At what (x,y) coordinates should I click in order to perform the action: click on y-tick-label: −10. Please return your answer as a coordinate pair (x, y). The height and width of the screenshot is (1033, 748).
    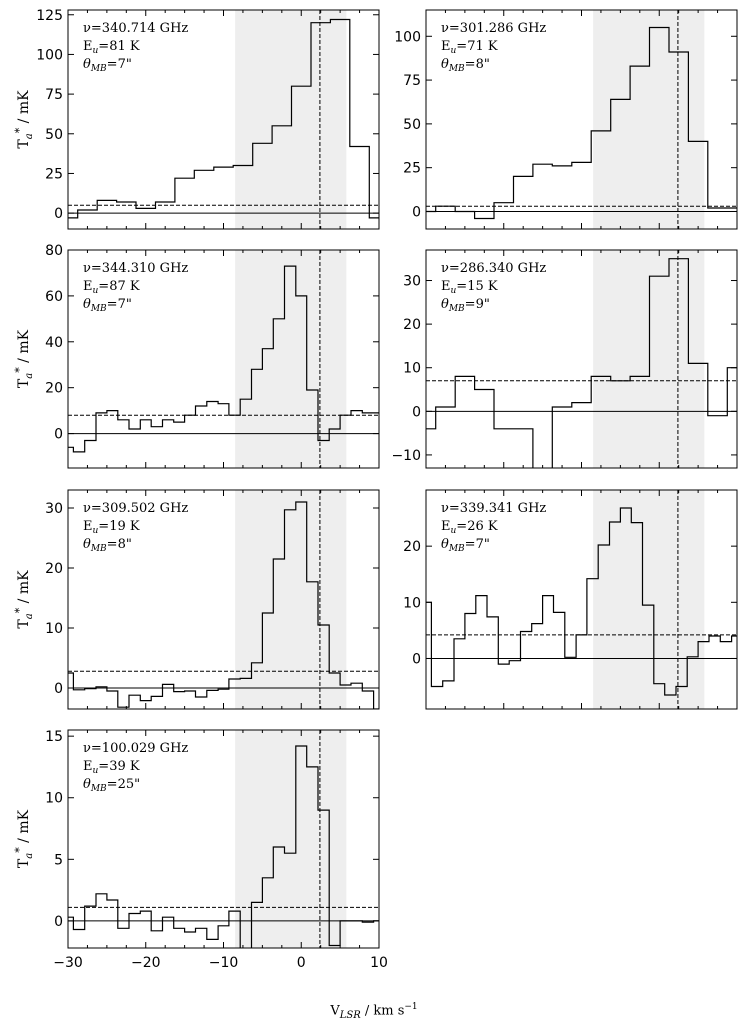
    Looking at the image, I should click on (406, 456).